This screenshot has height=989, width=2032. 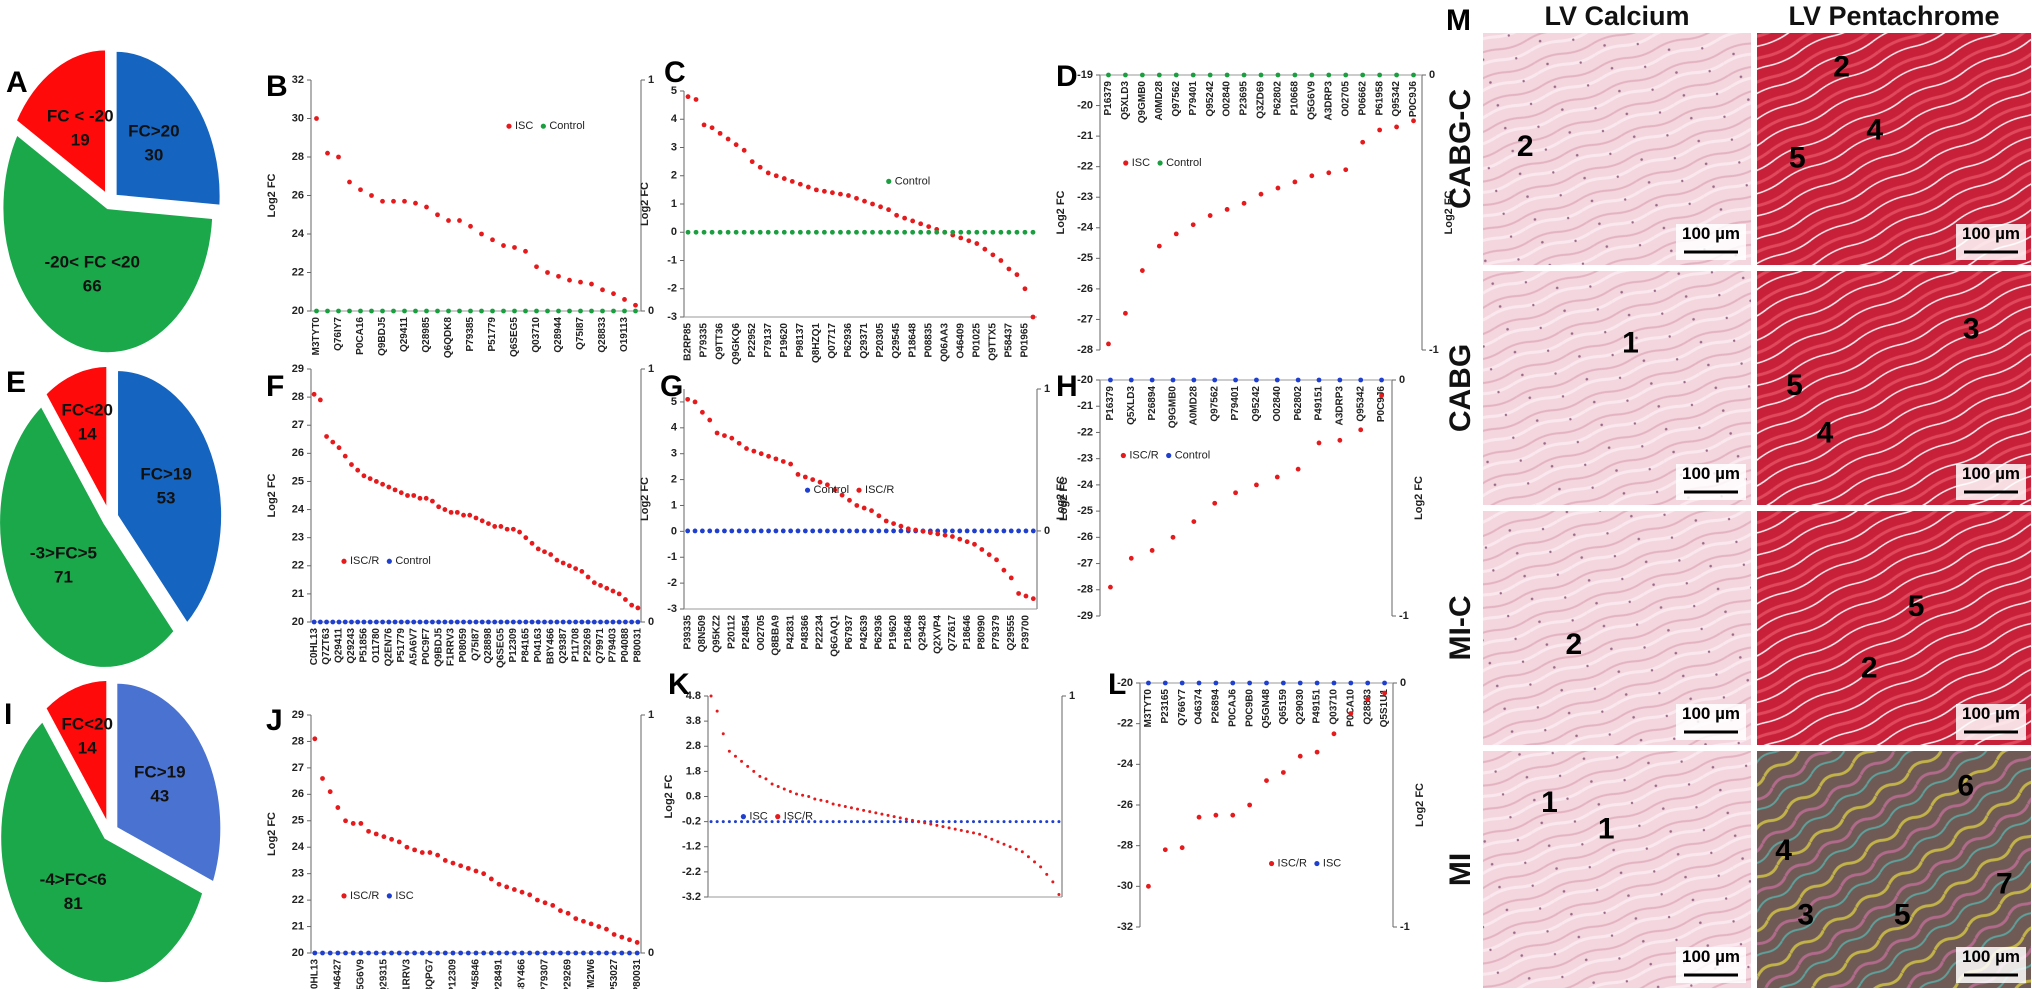 What do you see at coordinates (80, 116) in the screenshot?
I see `slice-label: FC < -20` at bounding box center [80, 116].